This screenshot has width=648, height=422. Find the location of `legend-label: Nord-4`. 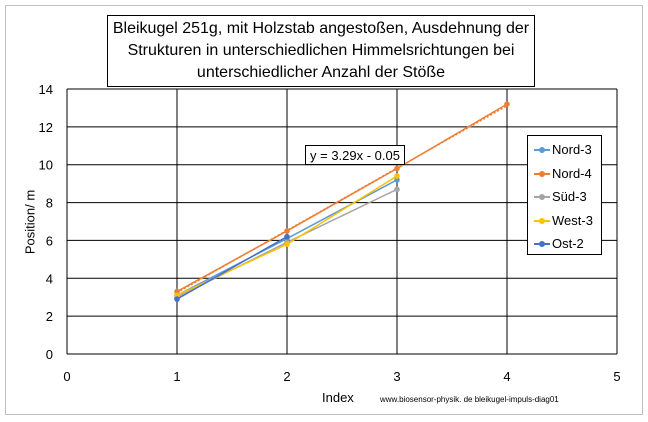

legend-label: Nord-4 is located at coordinates (572, 173).